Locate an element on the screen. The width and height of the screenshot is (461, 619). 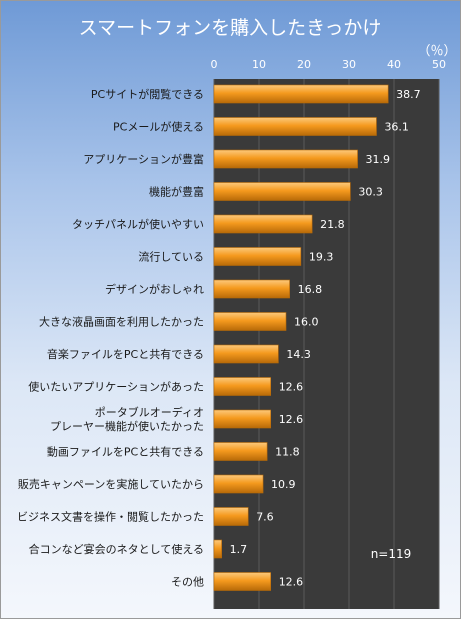
value-label: 1.7 is located at coordinates (239, 549).